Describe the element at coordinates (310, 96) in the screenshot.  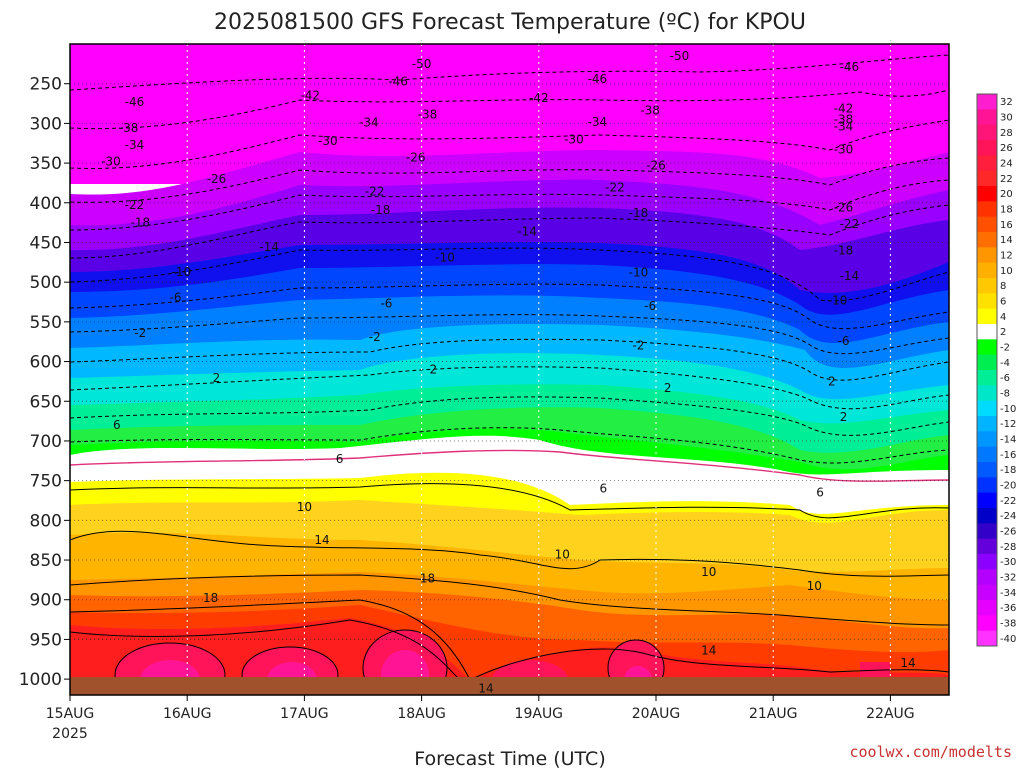
I see `contour-label: -42` at that location.